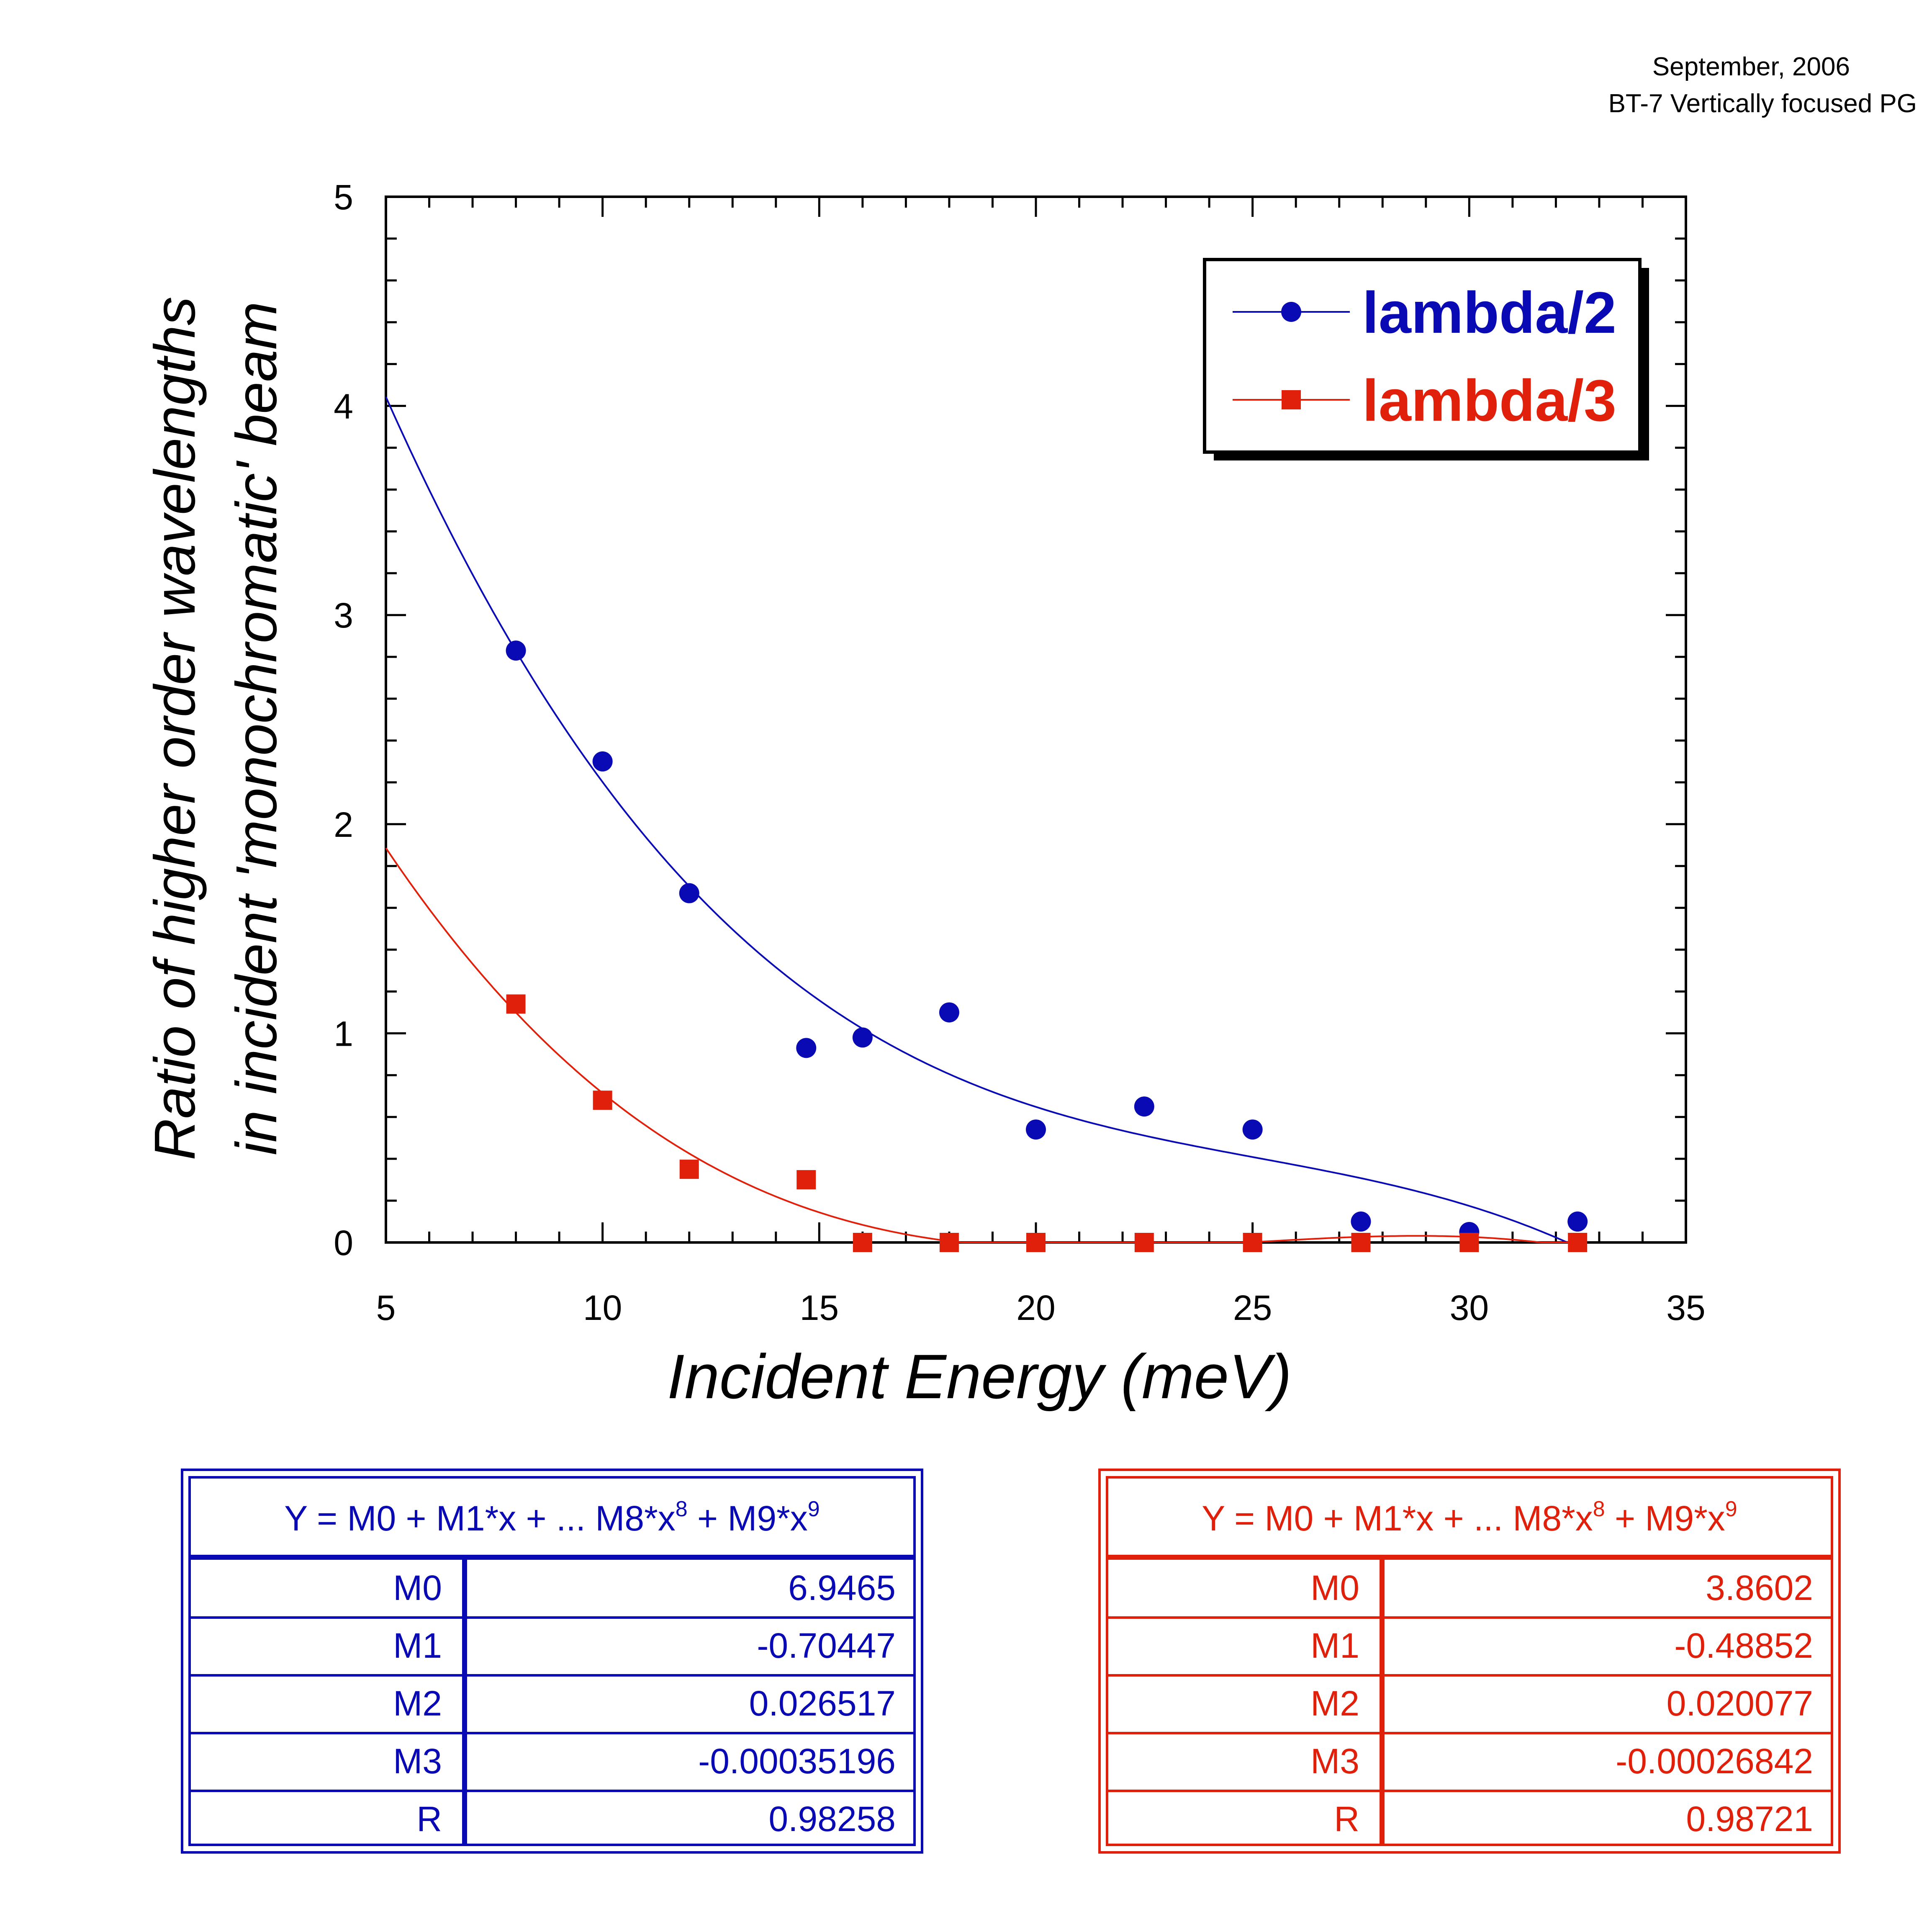 The height and width of the screenshot is (1929, 1932). What do you see at coordinates (842, 1588) in the screenshot?
I see `fit-param-value: 6.9465` at bounding box center [842, 1588].